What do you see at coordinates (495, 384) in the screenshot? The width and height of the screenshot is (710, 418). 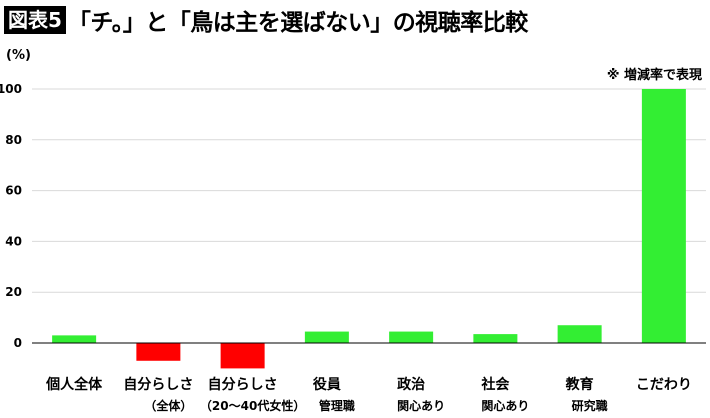 I see `x-category-label: 社会` at bounding box center [495, 384].